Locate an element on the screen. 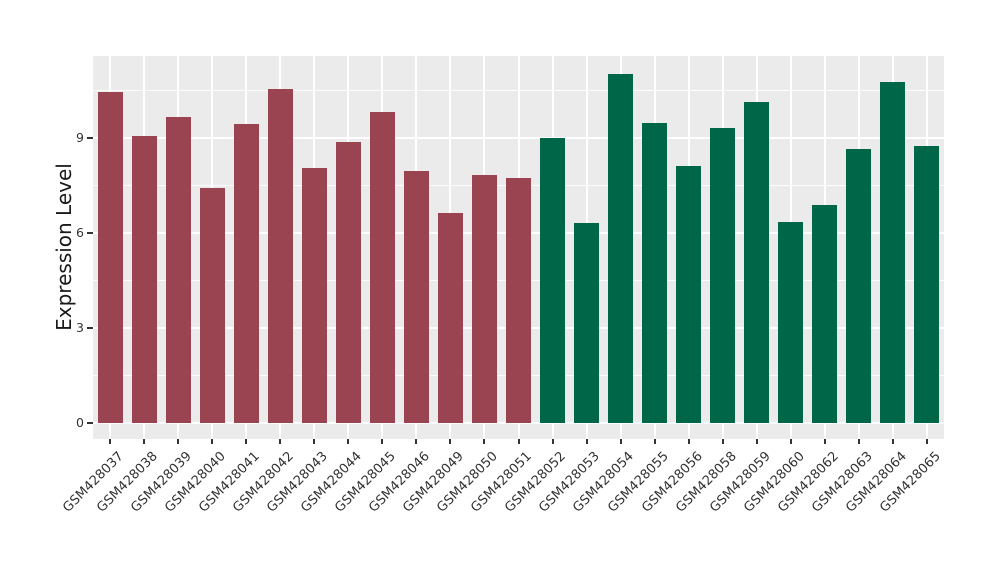  bar-GSM428044 is located at coordinates (348, 282).